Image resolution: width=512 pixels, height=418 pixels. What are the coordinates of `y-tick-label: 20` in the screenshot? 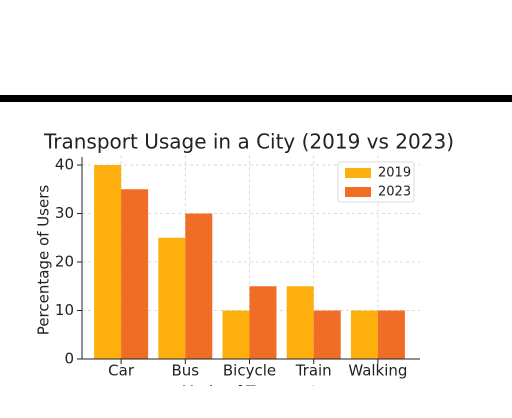 It's located at (64, 262).